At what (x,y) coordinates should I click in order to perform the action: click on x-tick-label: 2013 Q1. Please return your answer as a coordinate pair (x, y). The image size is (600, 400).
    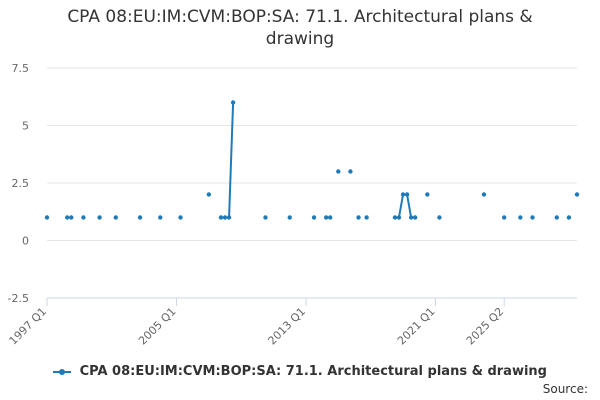
    Looking at the image, I should click on (287, 326).